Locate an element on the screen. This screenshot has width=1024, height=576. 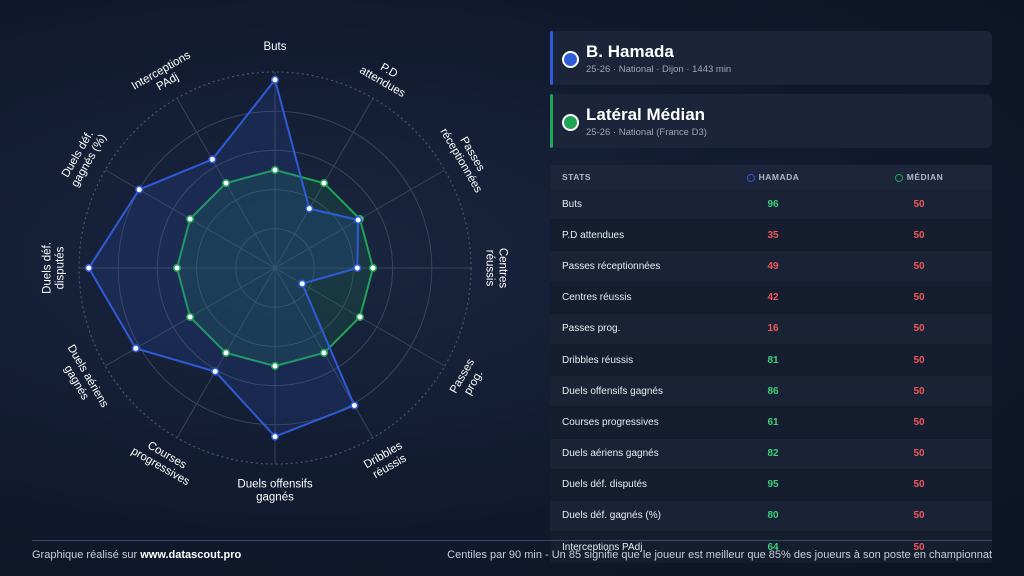
player-header-dot is located at coordinates (750, 177).